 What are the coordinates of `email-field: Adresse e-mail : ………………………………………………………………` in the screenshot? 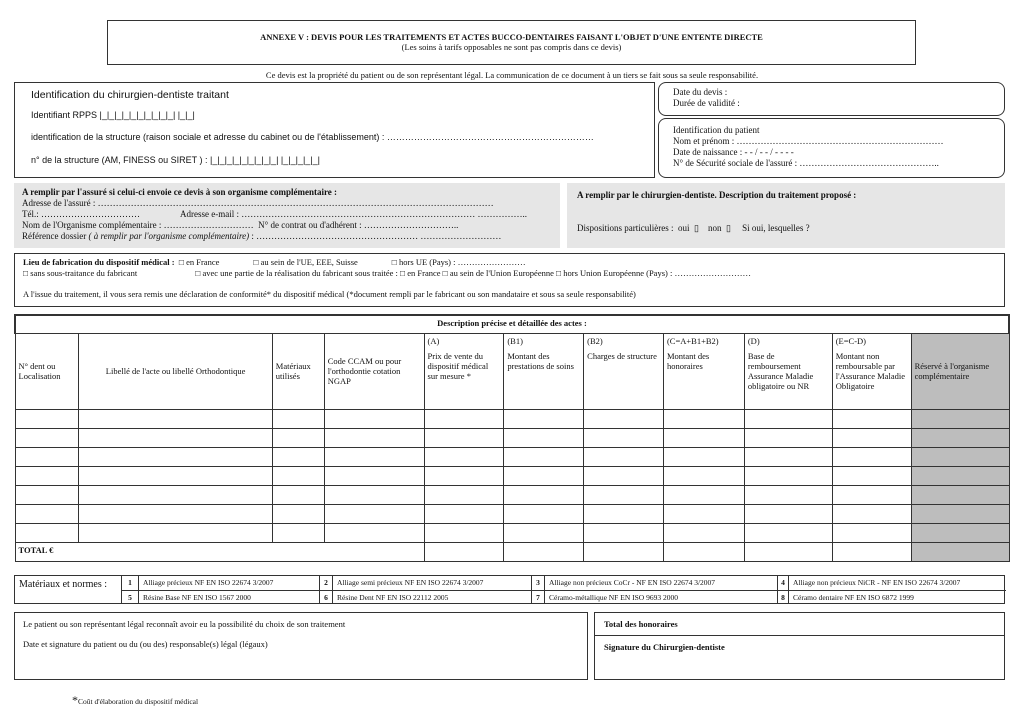 It's located at (353, 214).